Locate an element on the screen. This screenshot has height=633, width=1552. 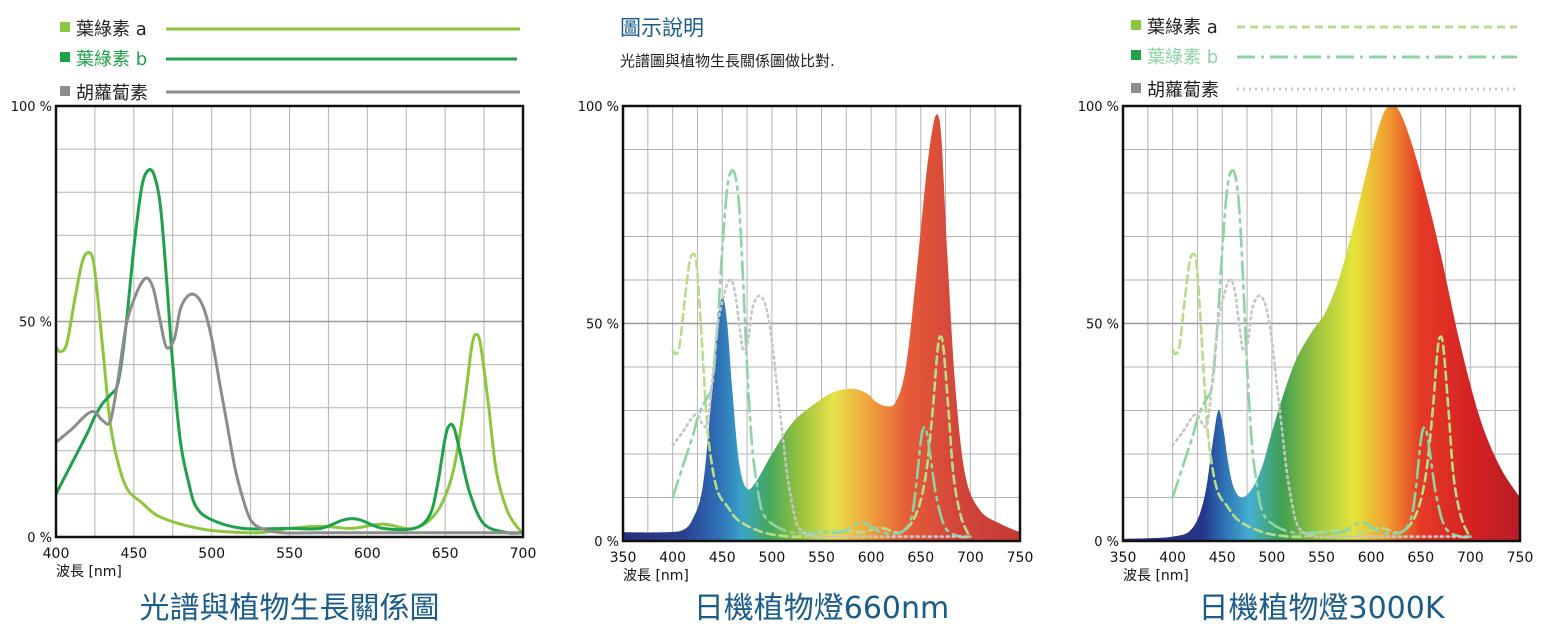
legend-left-item-chlorophyll-a: 葉綠素 a is located at coordinates (290, 29).